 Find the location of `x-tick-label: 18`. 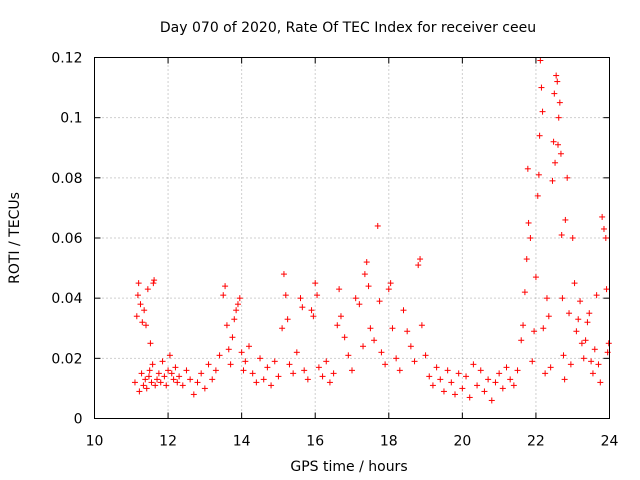

x-tick-label: 18 is located at coordinates (389, 442).